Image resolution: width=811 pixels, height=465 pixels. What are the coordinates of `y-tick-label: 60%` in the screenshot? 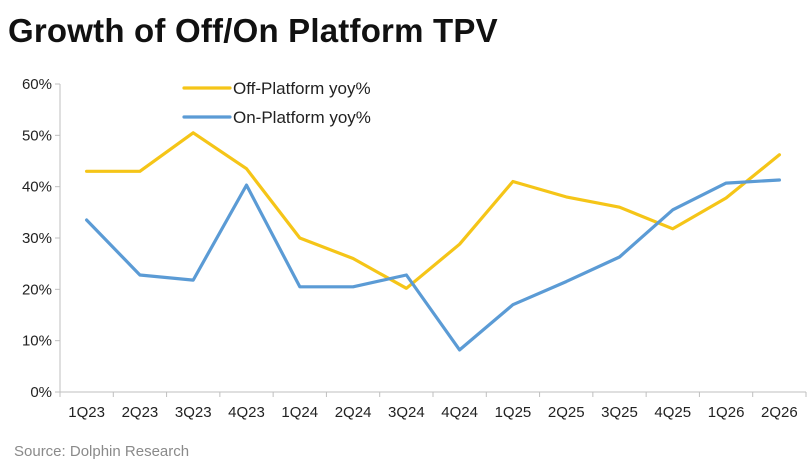 It's located at (37, 84).